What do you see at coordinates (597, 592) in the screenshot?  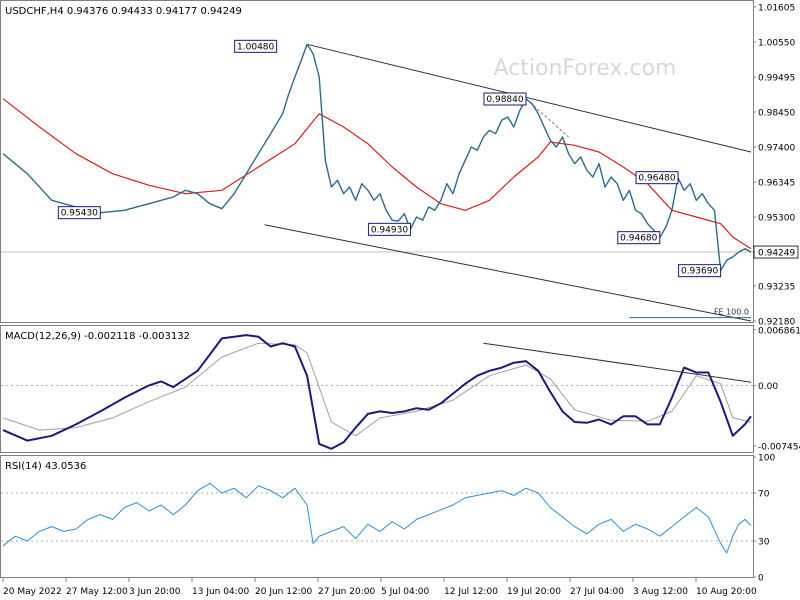 I see `x-tick-label-9: 27 Jul 04:00` at bounding box center [597, 592].